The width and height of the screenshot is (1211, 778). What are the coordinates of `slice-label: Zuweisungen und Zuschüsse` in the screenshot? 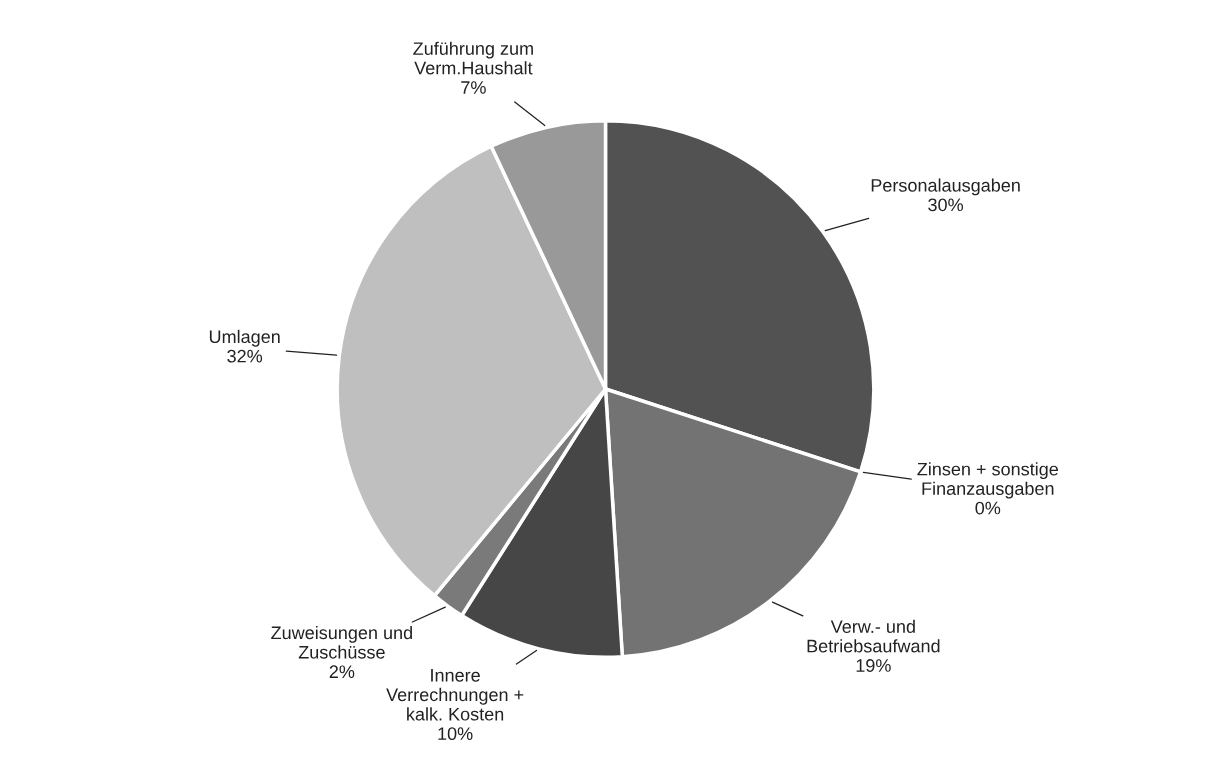 It's located at (341, 642).